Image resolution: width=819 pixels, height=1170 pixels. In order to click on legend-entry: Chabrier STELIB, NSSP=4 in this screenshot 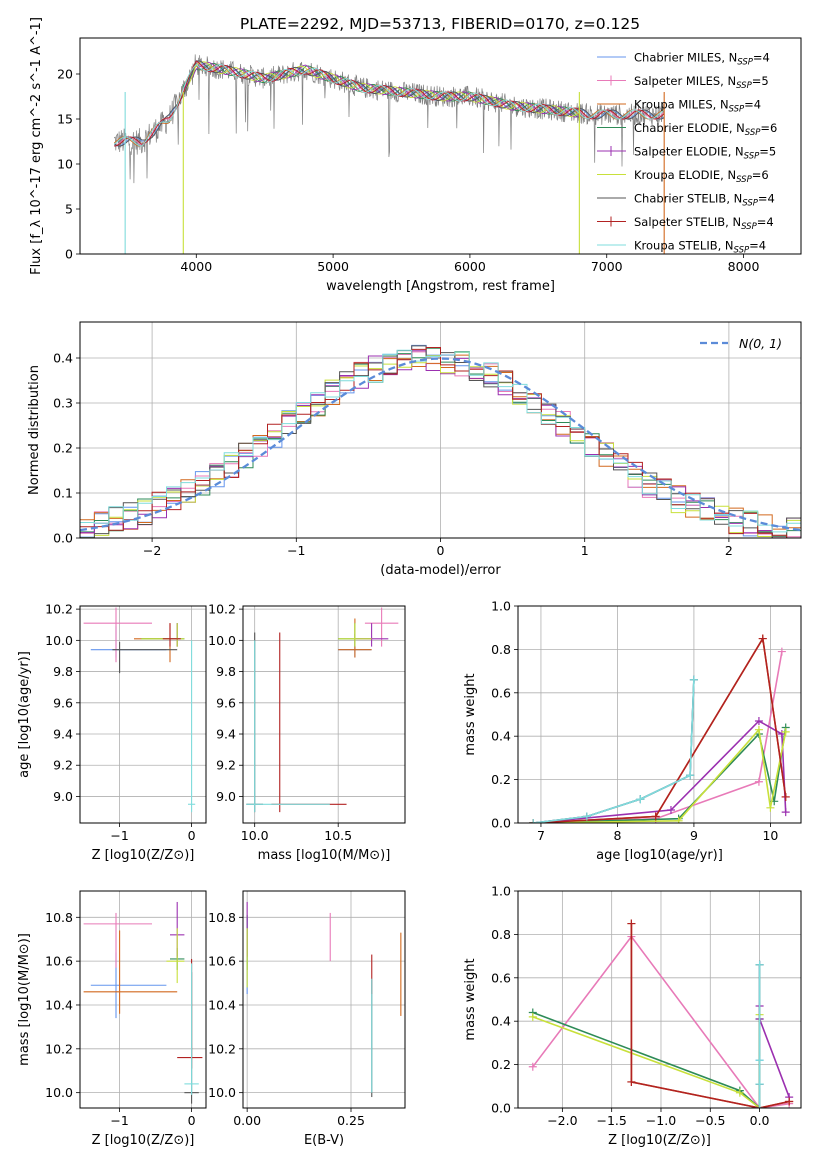, I will do `click(704, 200)`.